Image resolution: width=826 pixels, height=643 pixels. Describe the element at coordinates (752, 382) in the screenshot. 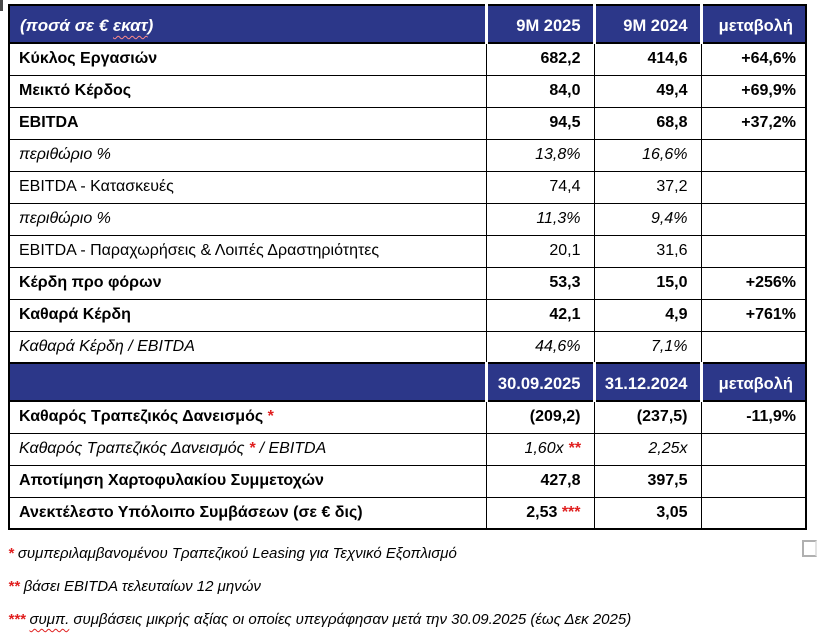

I see `header-balance-date-col-3: μεταβολή` at that location.